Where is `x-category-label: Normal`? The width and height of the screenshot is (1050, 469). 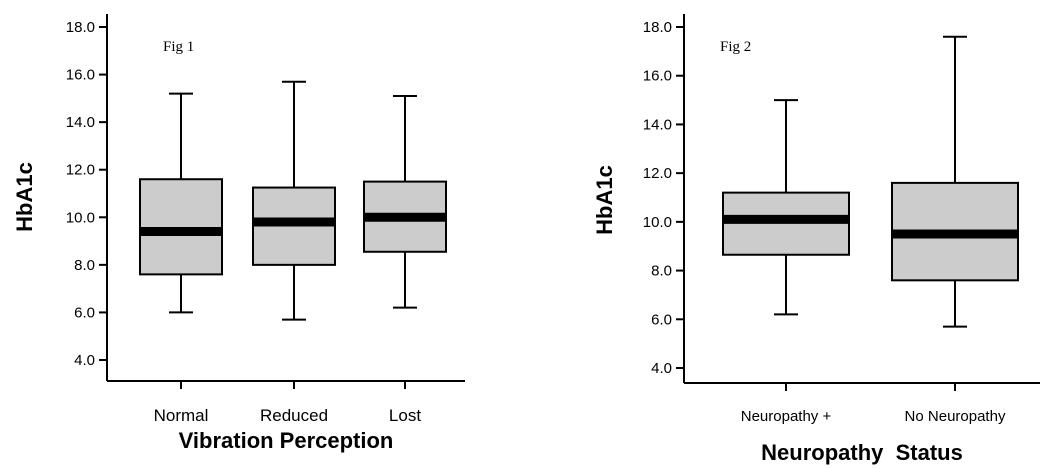
x-category-label: Normal is located at coordinates (181, 415).